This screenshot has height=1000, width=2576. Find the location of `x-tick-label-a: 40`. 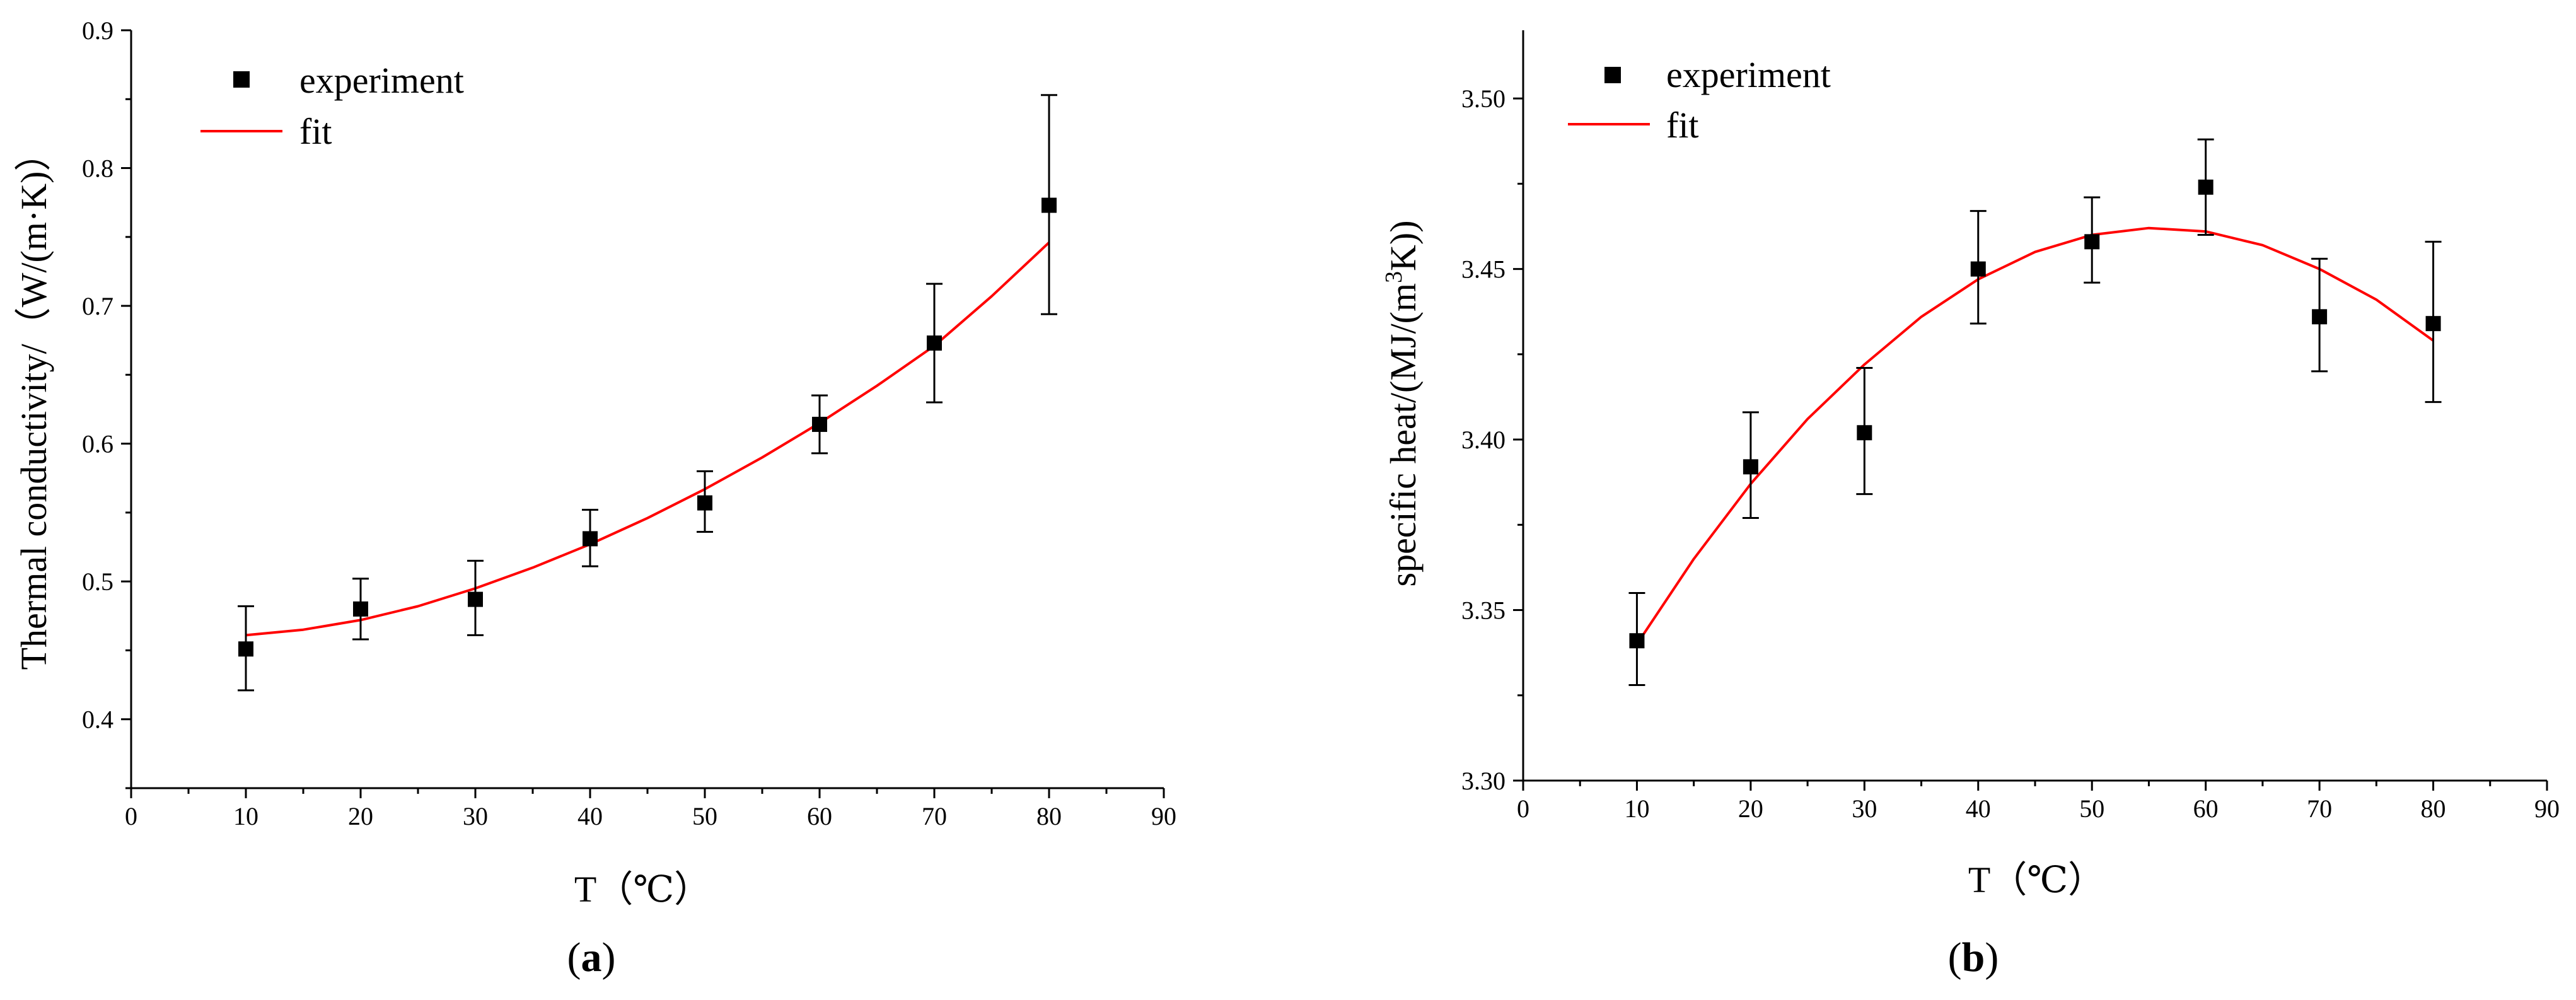

x-tick-label-a: 40 is located at coordinates (590, 816).